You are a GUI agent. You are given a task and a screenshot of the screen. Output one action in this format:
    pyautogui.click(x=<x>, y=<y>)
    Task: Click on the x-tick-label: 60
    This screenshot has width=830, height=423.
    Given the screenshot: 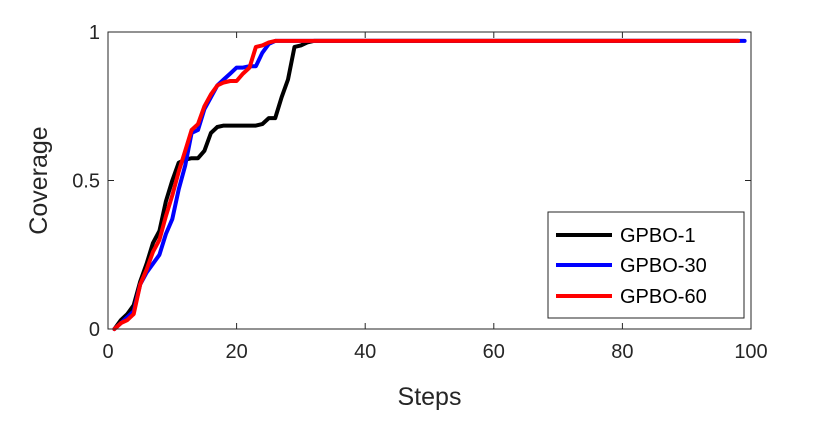 What is the action you would take?
    pyautogui.click(x=494, y=352)
    